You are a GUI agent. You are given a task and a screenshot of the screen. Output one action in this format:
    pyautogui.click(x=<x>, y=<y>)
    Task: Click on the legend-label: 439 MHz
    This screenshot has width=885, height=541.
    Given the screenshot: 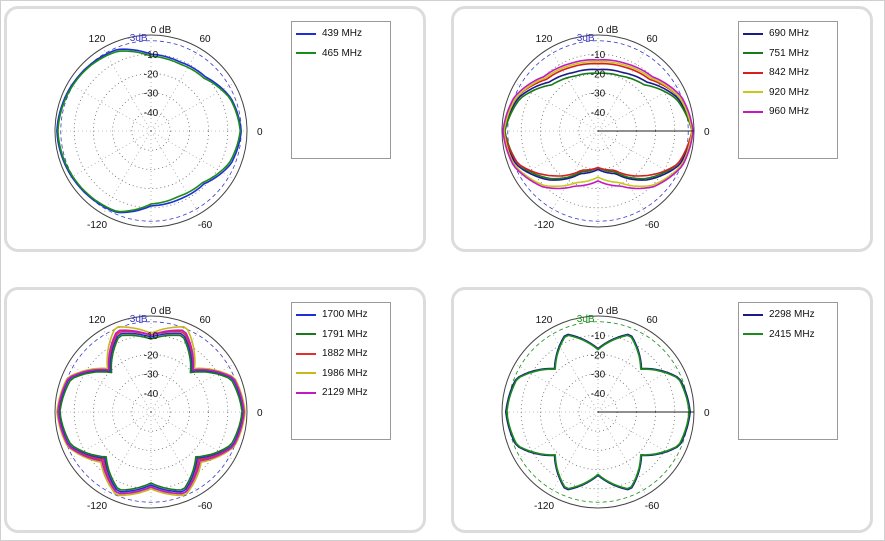 What is the action you would take?
    pyautogui.click(x=342, y=34)
    